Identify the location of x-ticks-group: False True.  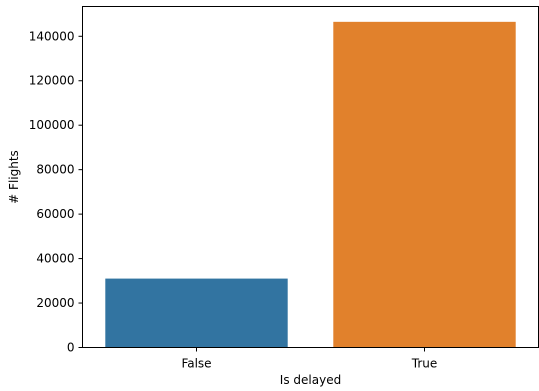
(309, 359).